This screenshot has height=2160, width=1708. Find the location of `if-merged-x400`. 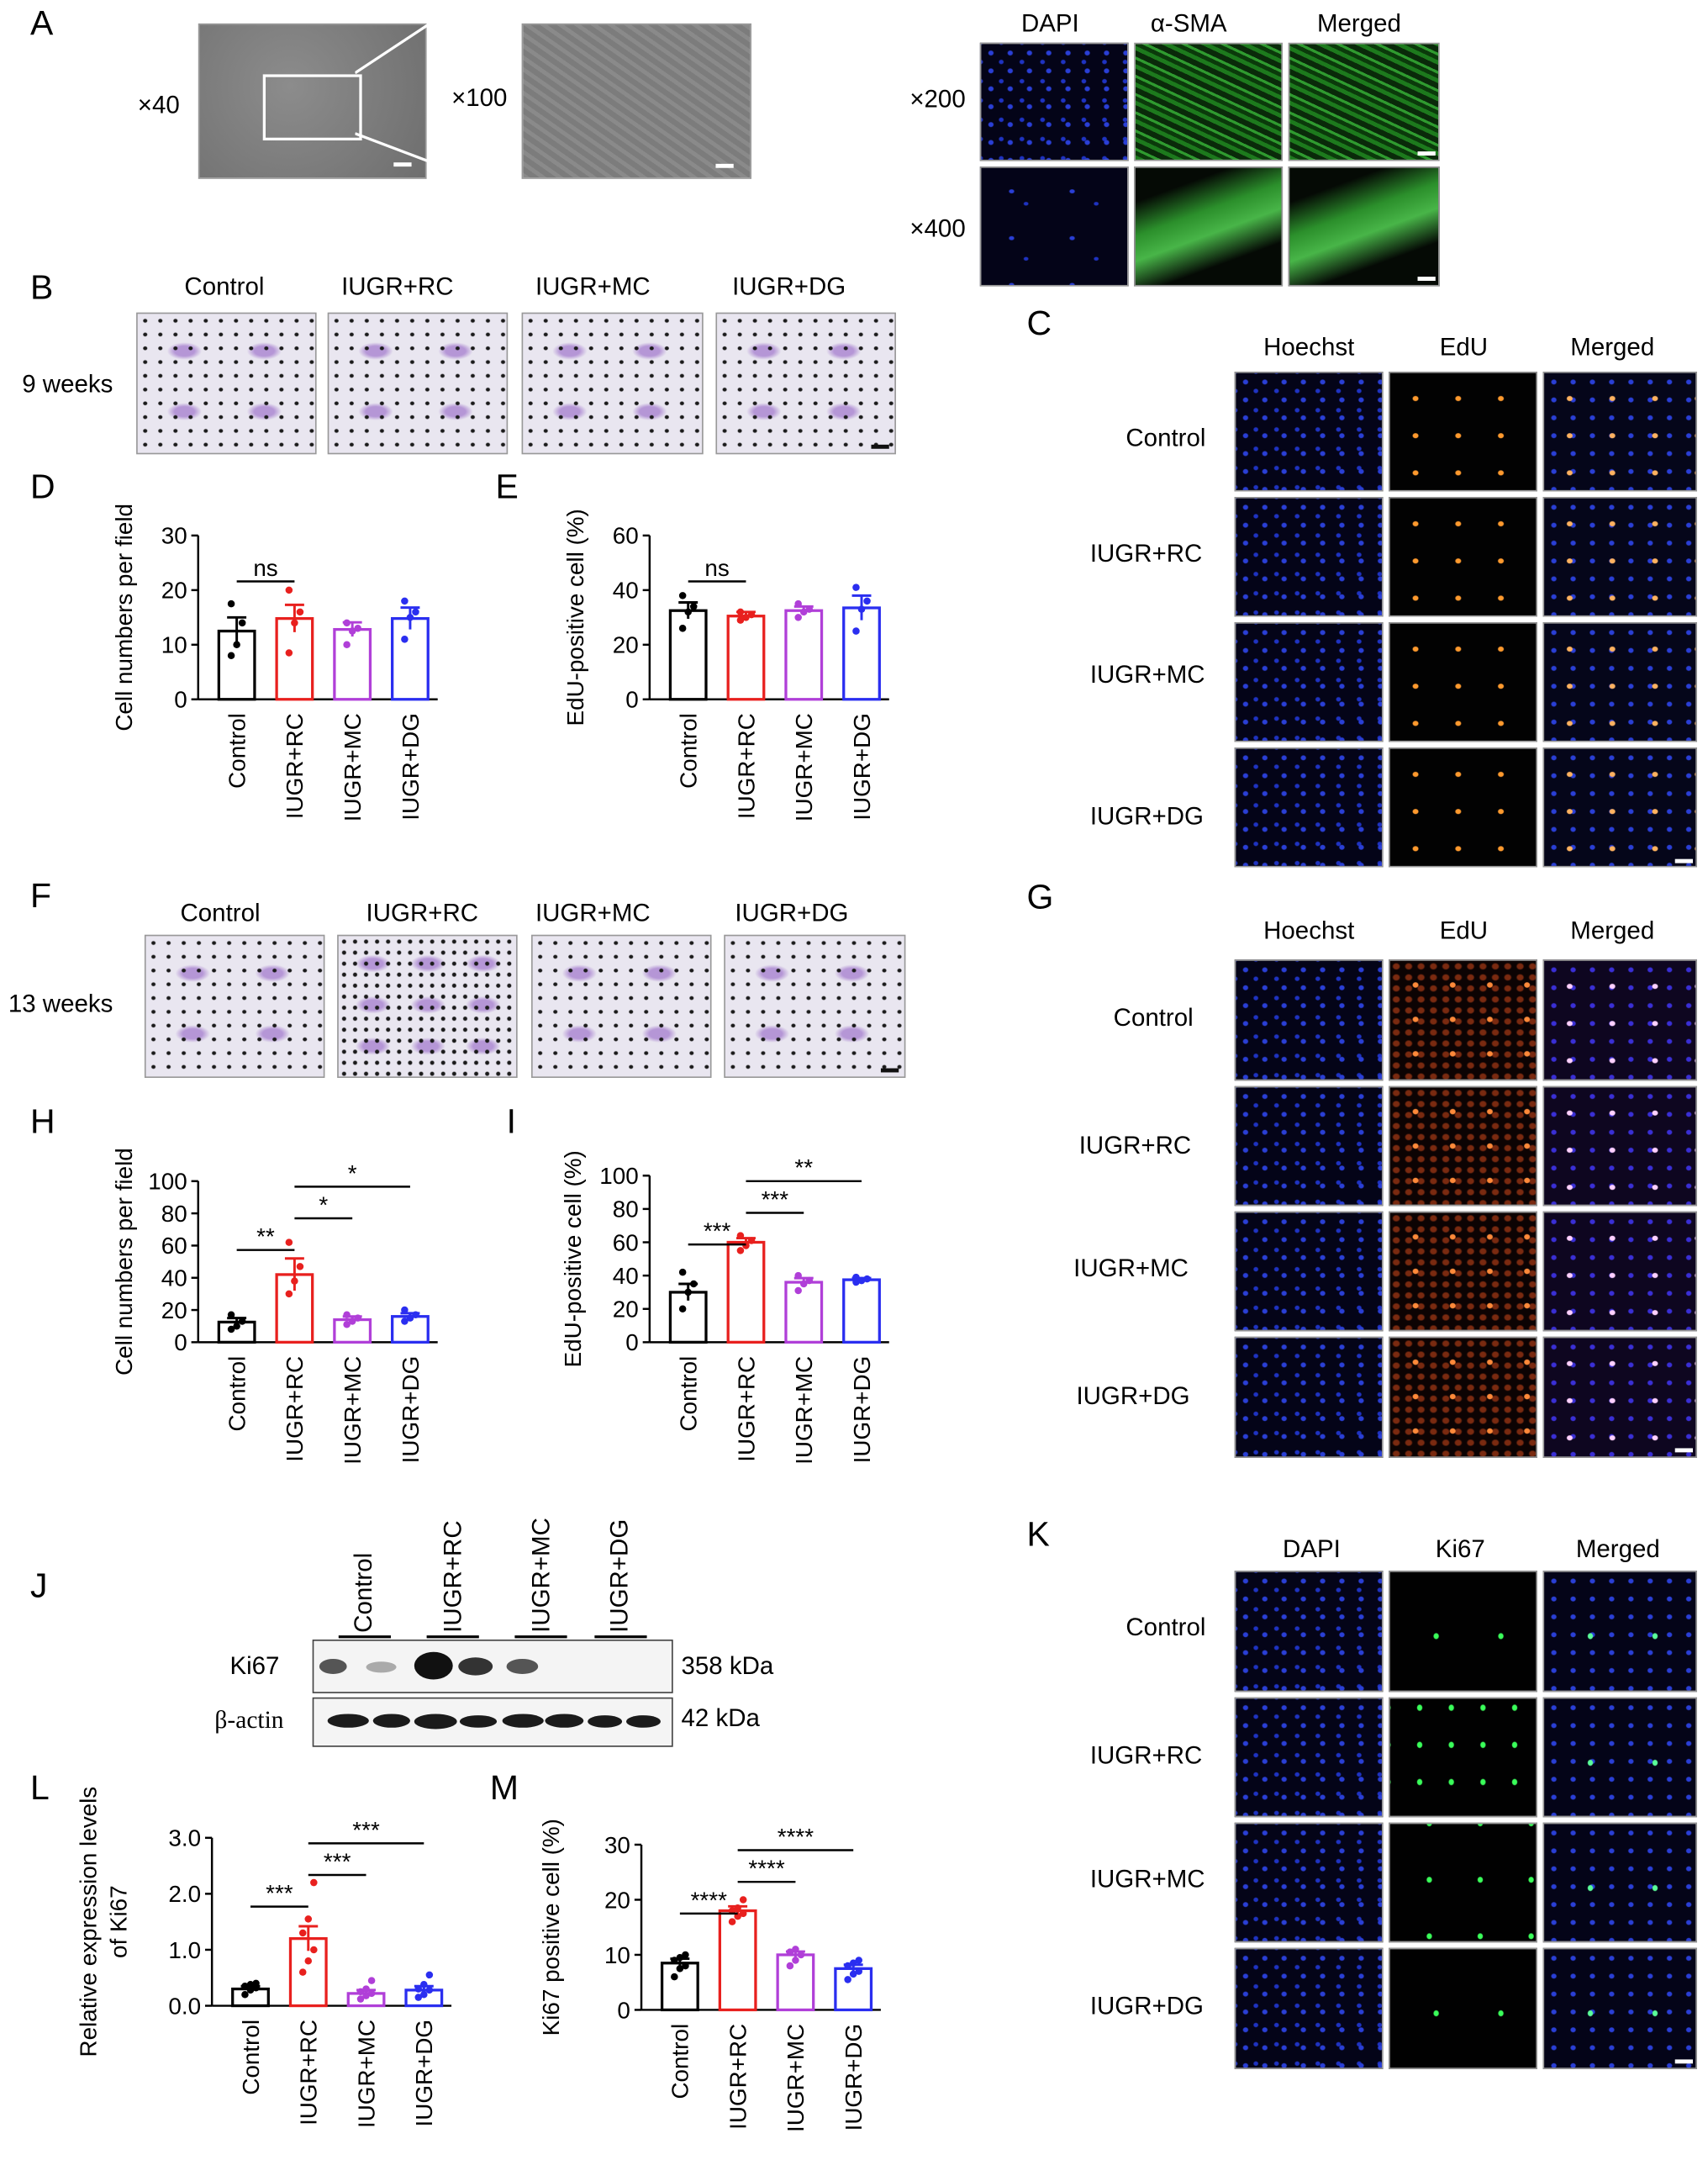

if-merged-x400 is located at coordinates (1364, 226).